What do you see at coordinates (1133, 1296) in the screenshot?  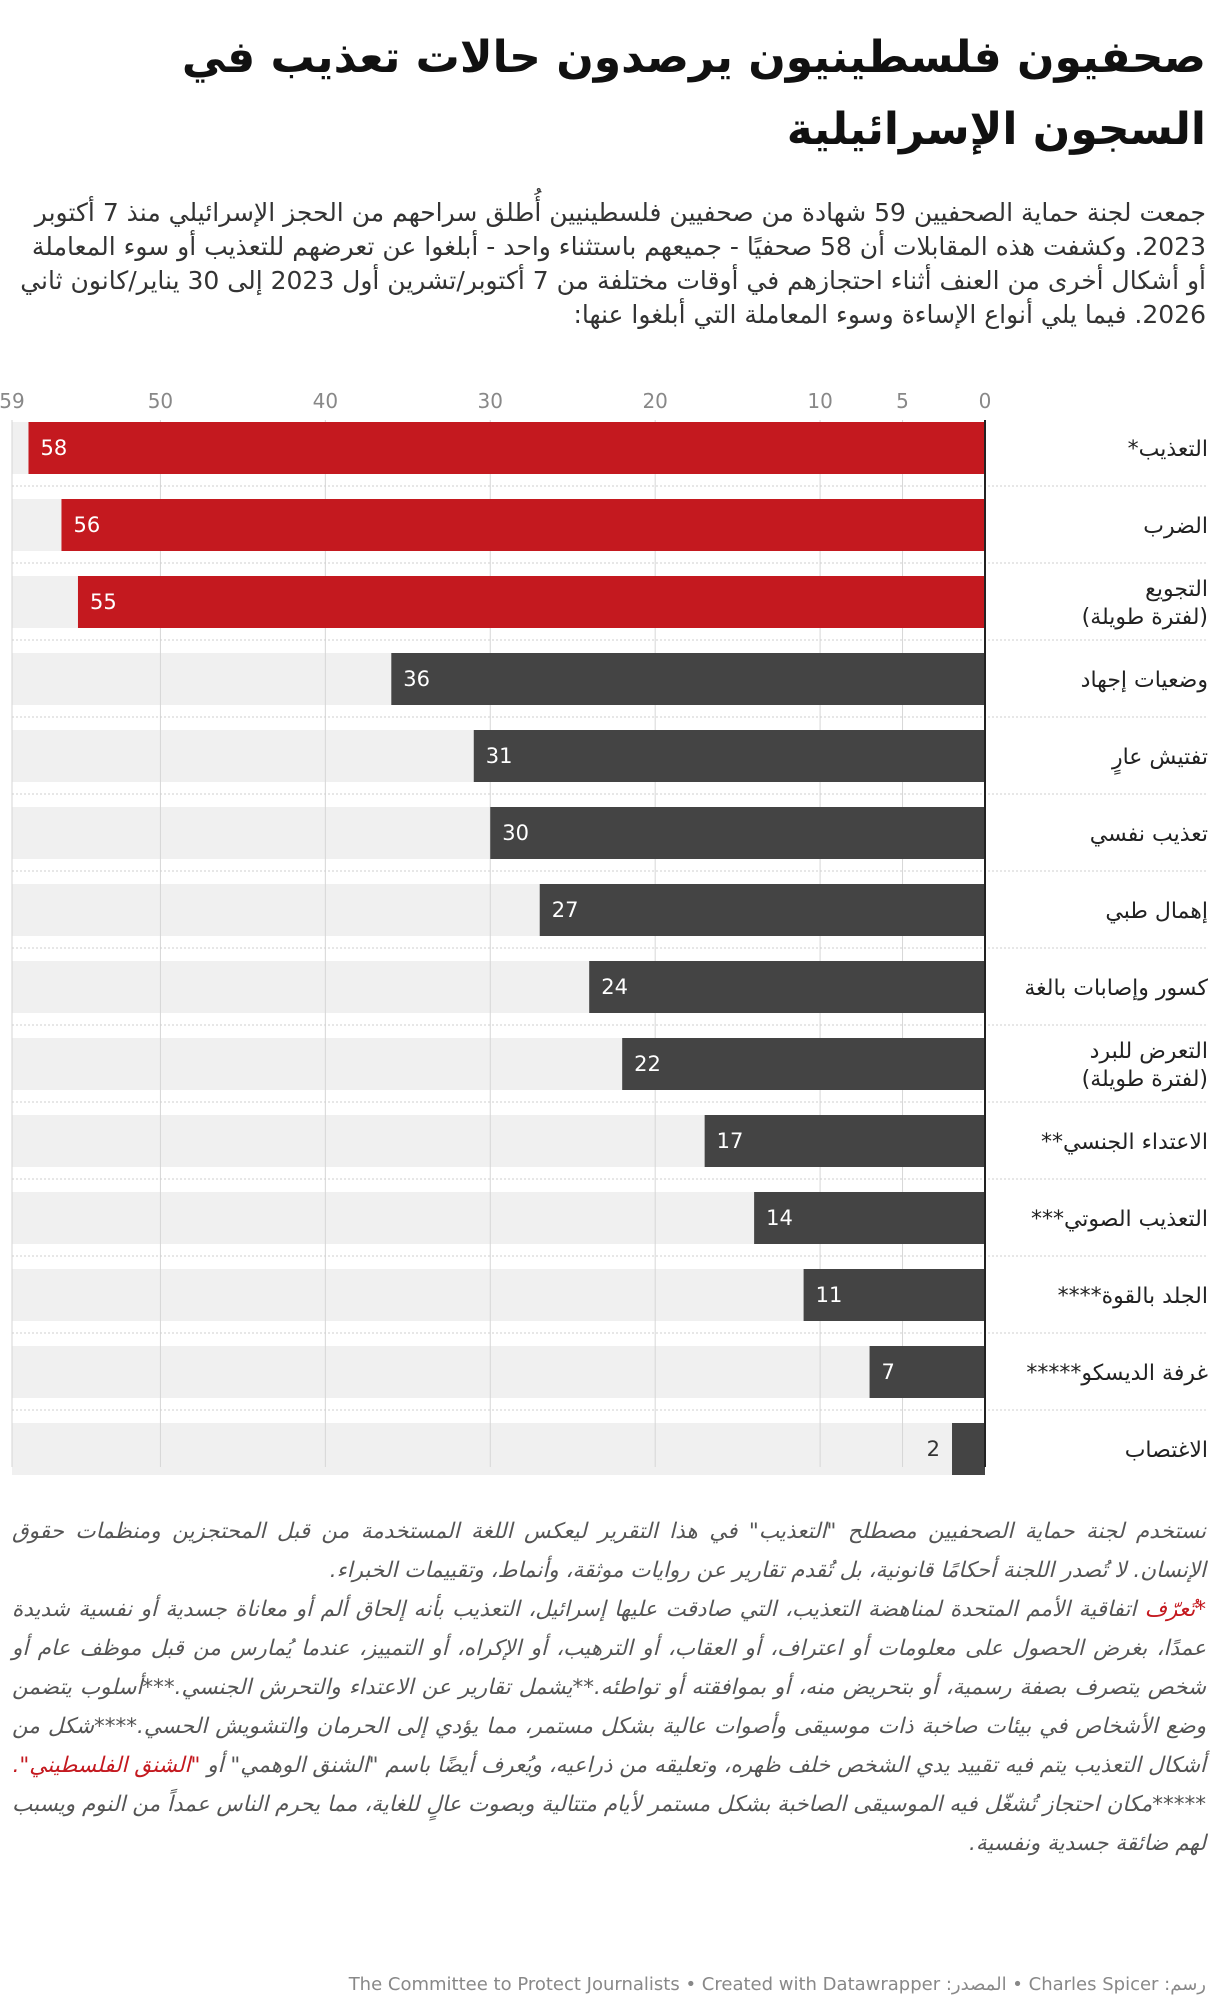 I see `category-label: الجلد بالقوة****` at bounding box center [1133, 1296].